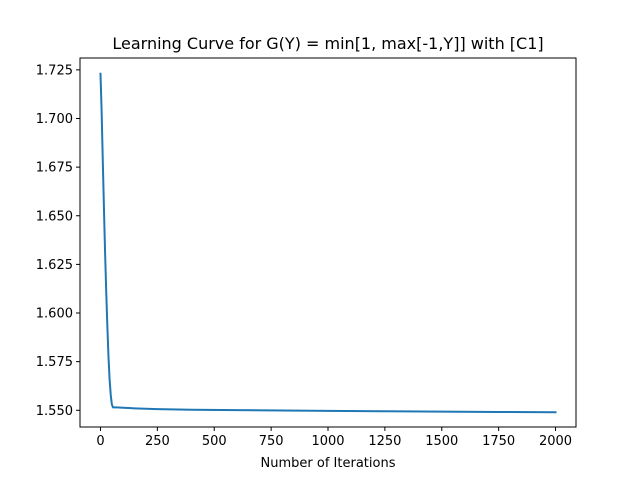 The image size is (640, 480). I want to click on y-tick-label: 1.725, so click(54, 70).